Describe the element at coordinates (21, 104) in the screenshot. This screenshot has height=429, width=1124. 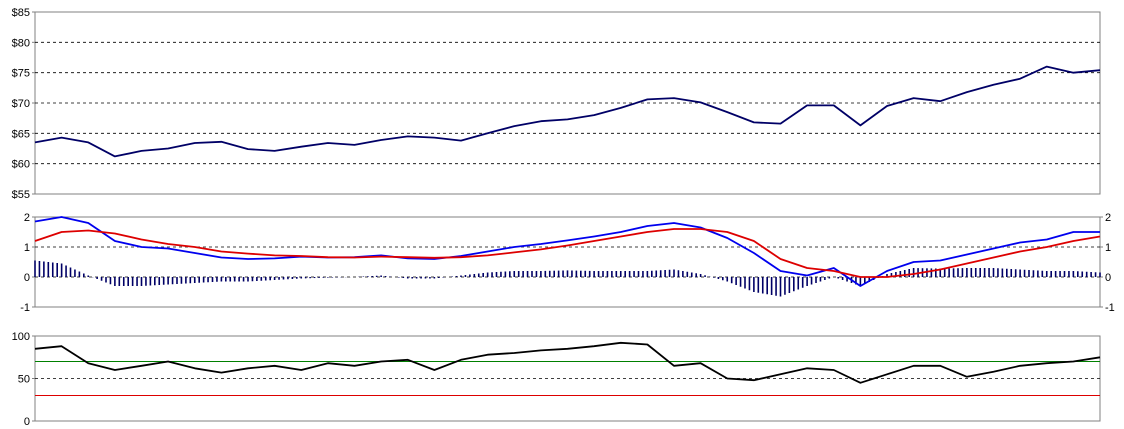
I see `y-tick-label: $70` at that location.